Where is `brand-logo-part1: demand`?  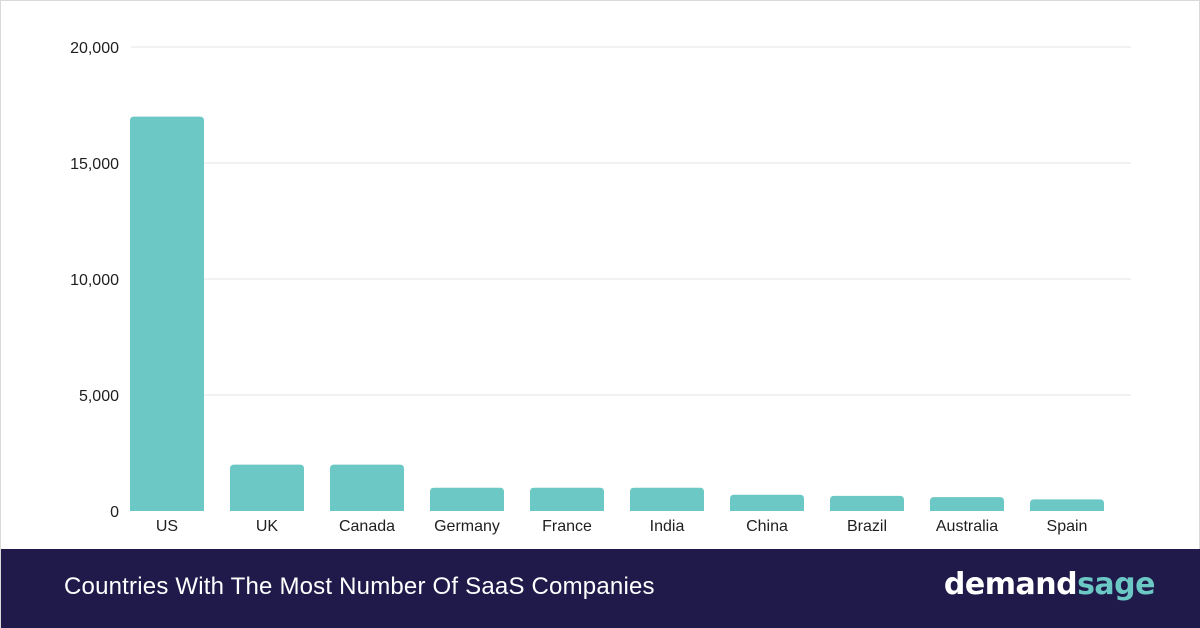
brand-logo-part1: demand is located at coordinates (1010, 584).